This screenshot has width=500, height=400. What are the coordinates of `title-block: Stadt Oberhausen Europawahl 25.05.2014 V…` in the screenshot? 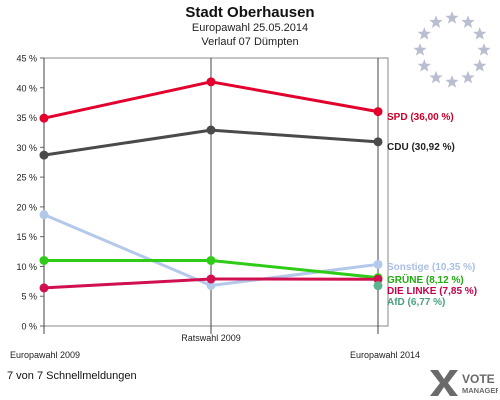 It's located at (250, 26).